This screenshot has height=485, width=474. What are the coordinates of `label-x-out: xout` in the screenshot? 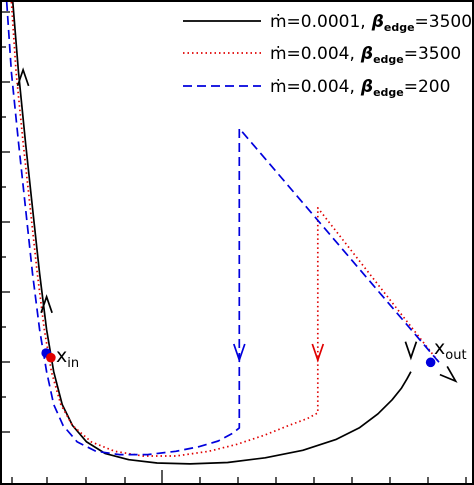 It's located at (450, 350).